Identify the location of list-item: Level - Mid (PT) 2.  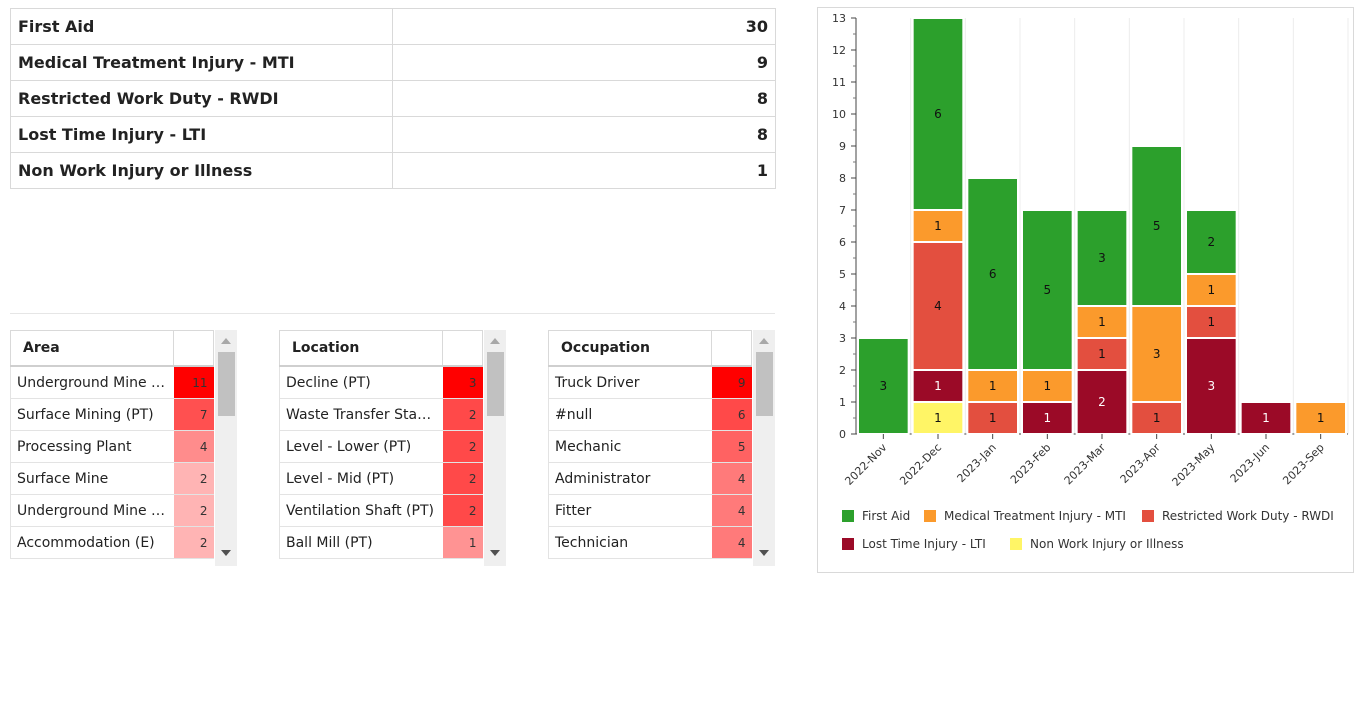
(381, 478).